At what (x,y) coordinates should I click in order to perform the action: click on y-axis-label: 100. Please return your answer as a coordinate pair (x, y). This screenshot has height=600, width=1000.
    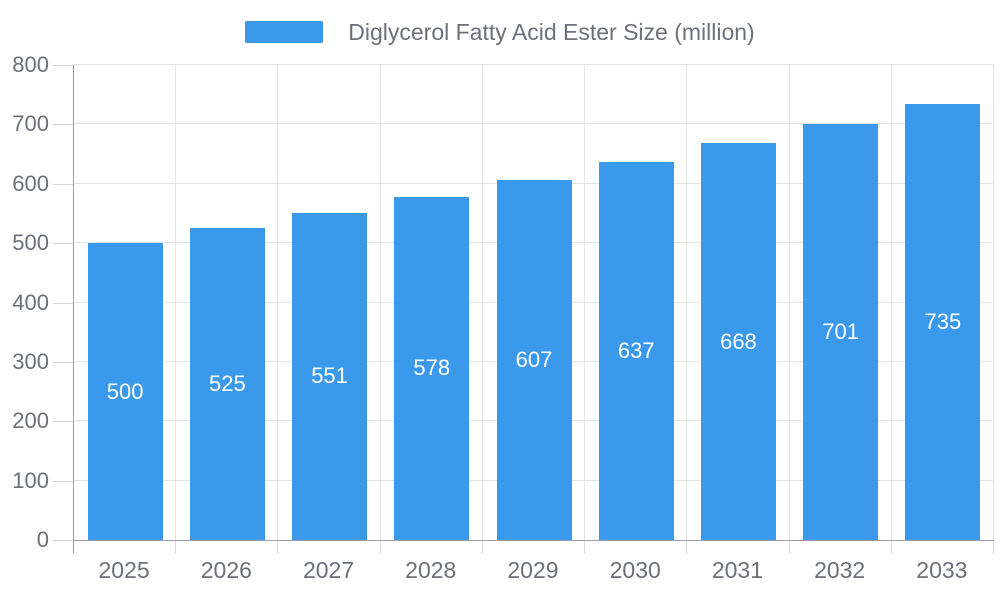
    Looking at the image, I should click on (30, 480).